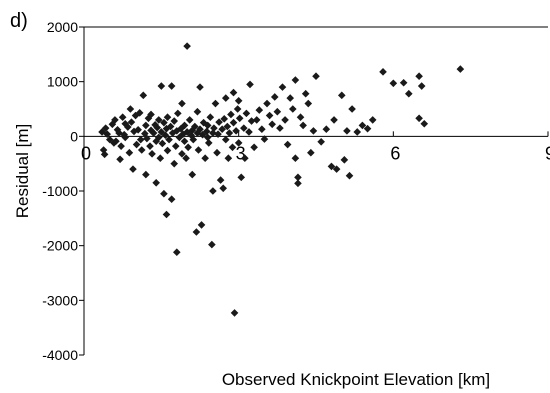 This screenshot has height=393, width=550. What do you see at coordinates (60, 191) in the screenshot?
I see `y-tick-label: -1000` at bounding box center [60, 191].